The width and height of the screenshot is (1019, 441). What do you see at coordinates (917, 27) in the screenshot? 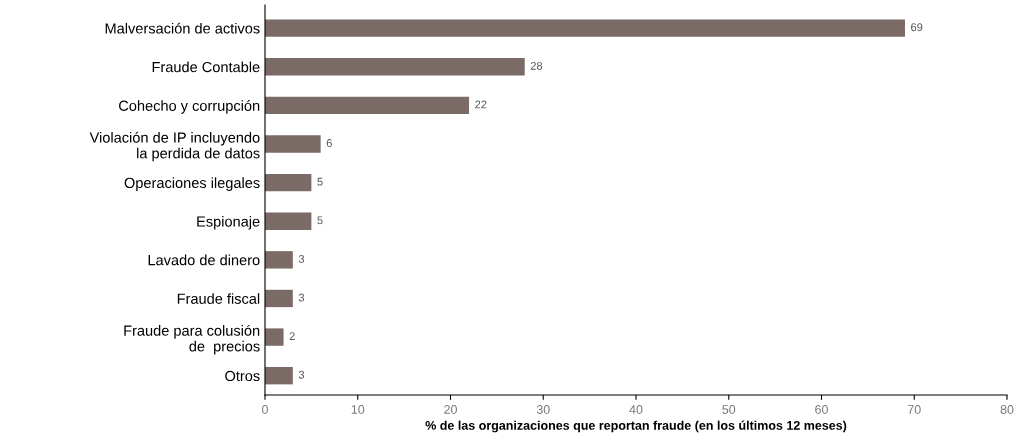
I see `data-label: 69` at bounding box center [917, 27].